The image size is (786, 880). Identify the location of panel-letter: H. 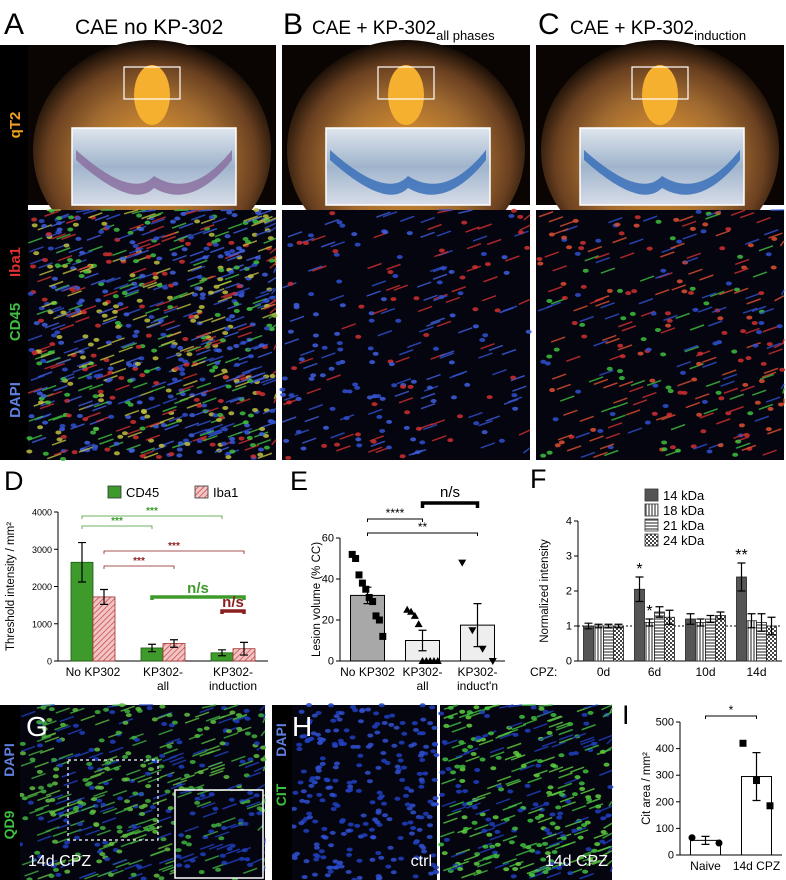
(302, 726).